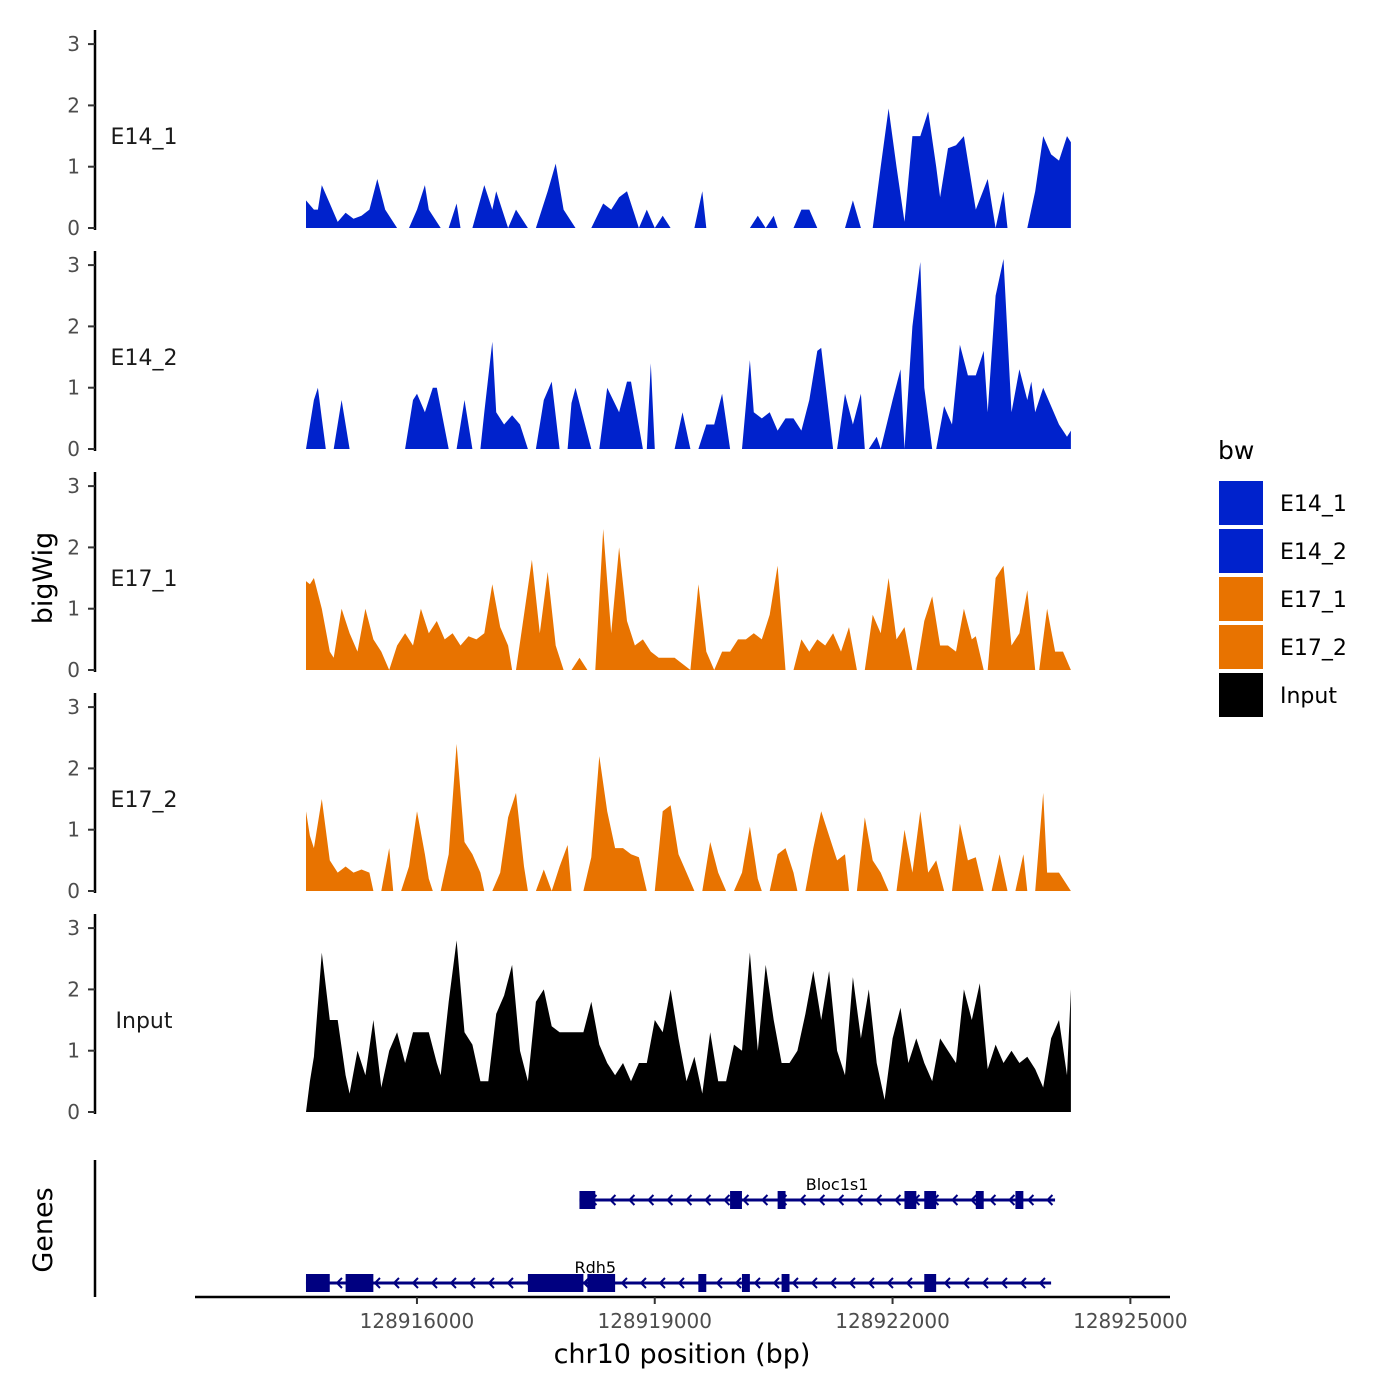 The height and width of the screenshot is (1400, 1400). I want to click on x-axis-title: chr10 position (bp), so click(682, 1354).